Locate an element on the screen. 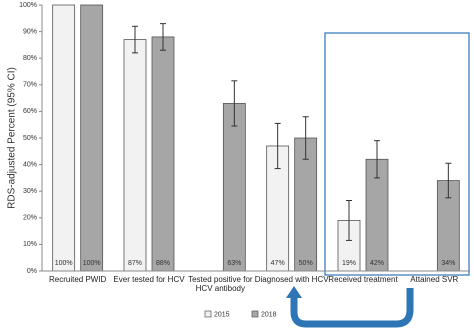  legend-label: 2015 is located at coordinates (222, 314).